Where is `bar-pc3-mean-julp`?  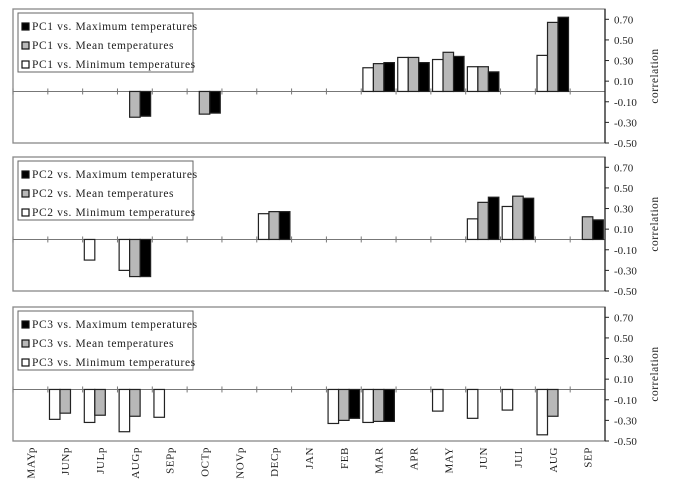
bar-pc3-mean-julp is located at coordinates (100, 402).